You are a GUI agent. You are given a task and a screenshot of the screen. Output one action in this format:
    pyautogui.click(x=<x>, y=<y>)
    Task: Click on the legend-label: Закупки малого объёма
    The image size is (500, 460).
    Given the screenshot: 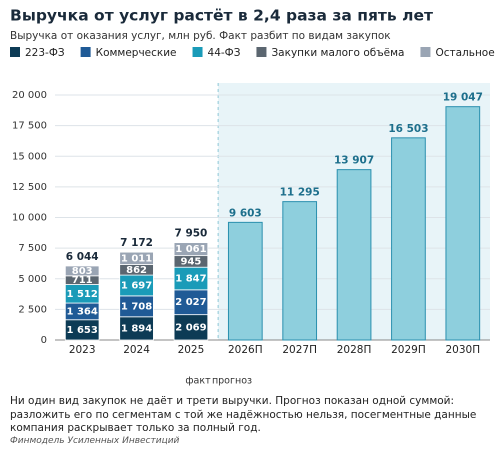 What is the action you would take?
    pyautogui.click(x=337, y=53)
    